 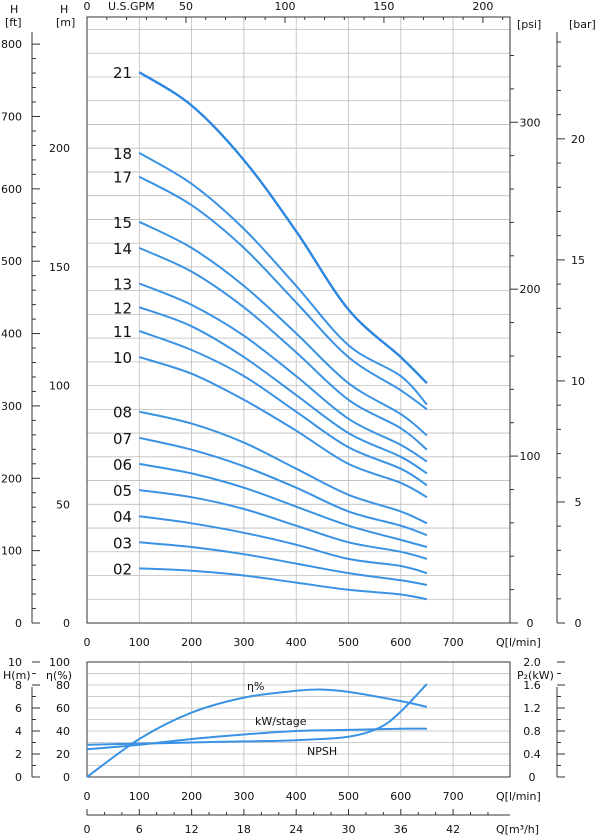 What do you see at coordinates (518, 796) in the screenshot?
I see `q-axis-title-lower: Q[l/min]` at bounding box center [518, 796].